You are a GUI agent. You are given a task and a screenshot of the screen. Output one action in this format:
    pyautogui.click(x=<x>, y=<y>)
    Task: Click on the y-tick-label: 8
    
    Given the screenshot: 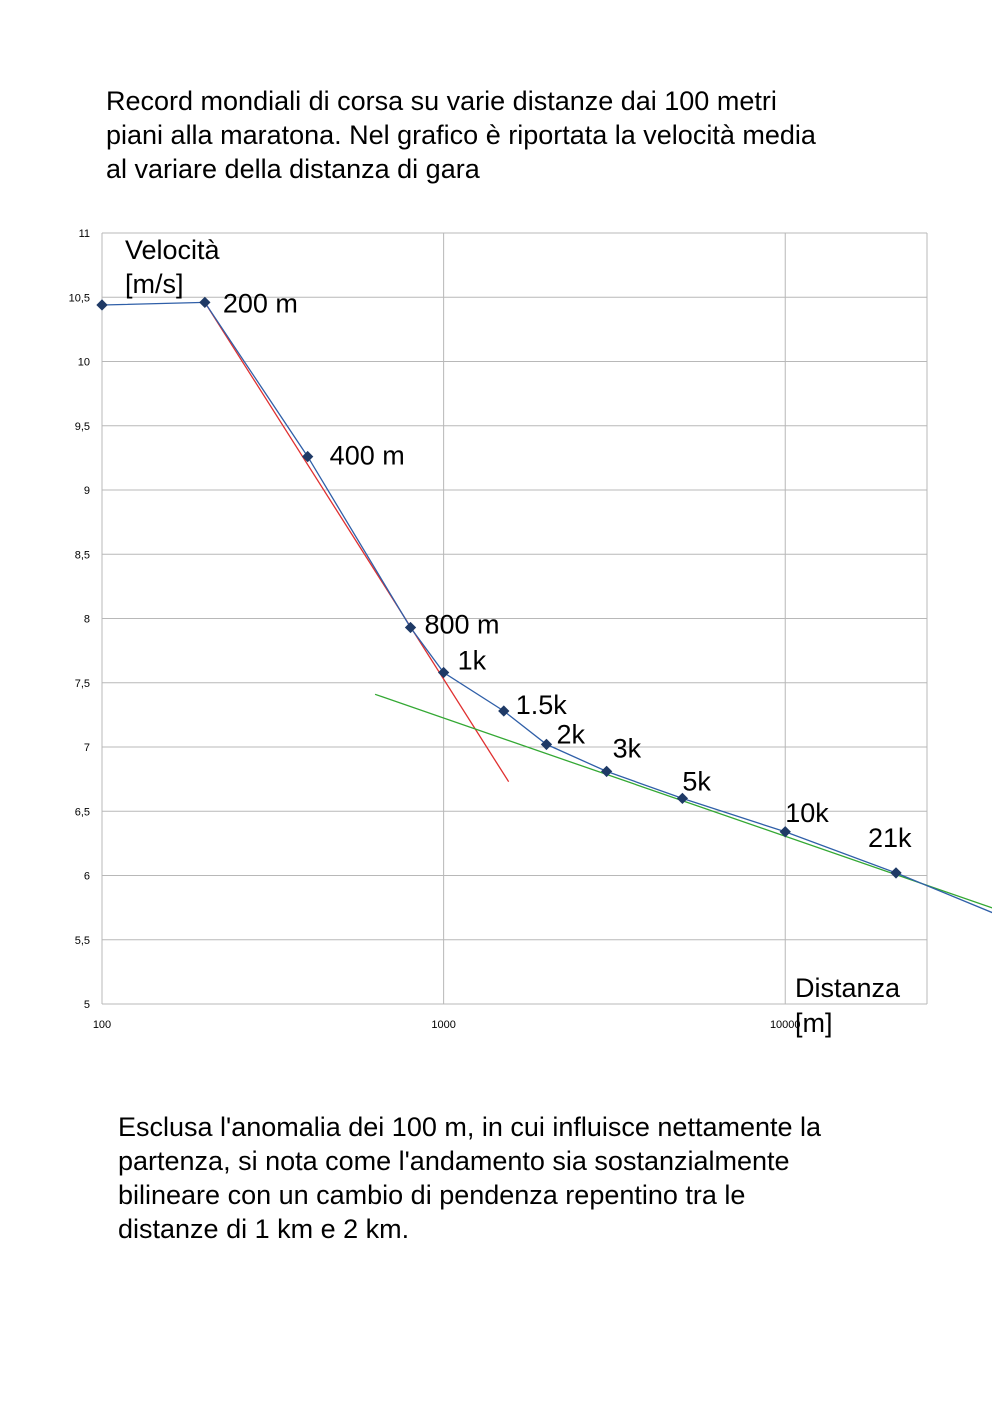 What is the action you would take?
    pyautogui.click(x=87, y=620)
    